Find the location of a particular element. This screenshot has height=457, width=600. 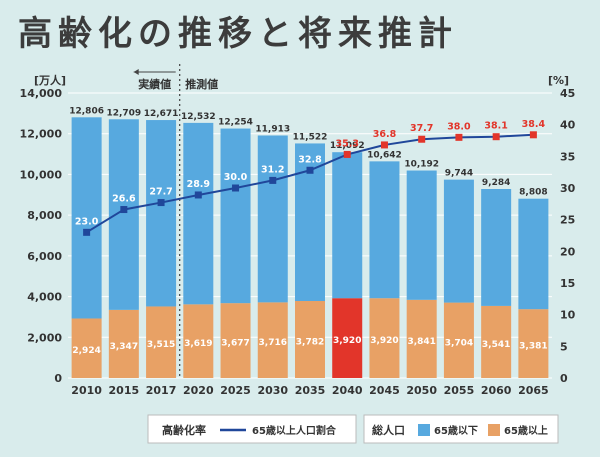

actual-period-arrowhead is located at coordinates (136, 72).